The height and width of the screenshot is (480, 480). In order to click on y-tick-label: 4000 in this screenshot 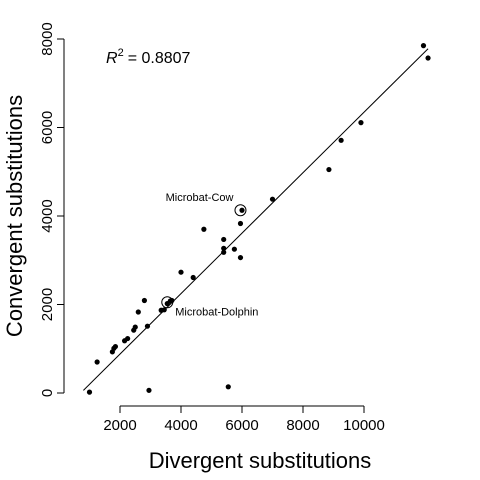, I will do `click(47, 215)`.